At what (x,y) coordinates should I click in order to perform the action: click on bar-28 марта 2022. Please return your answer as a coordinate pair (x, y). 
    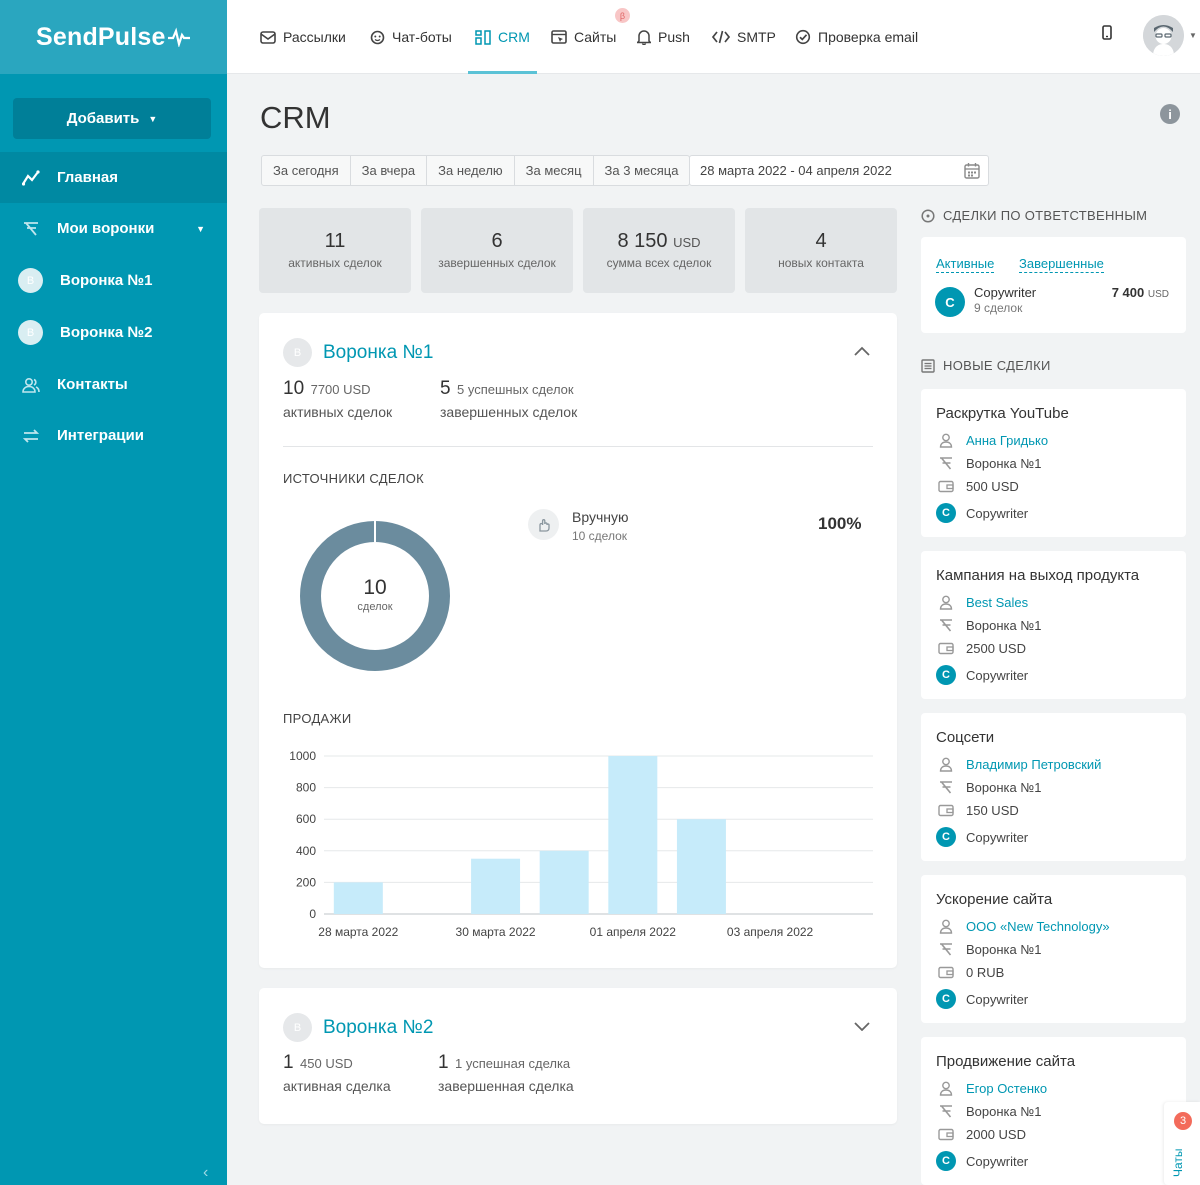
    Looking at the image, I should click on (358, 898).